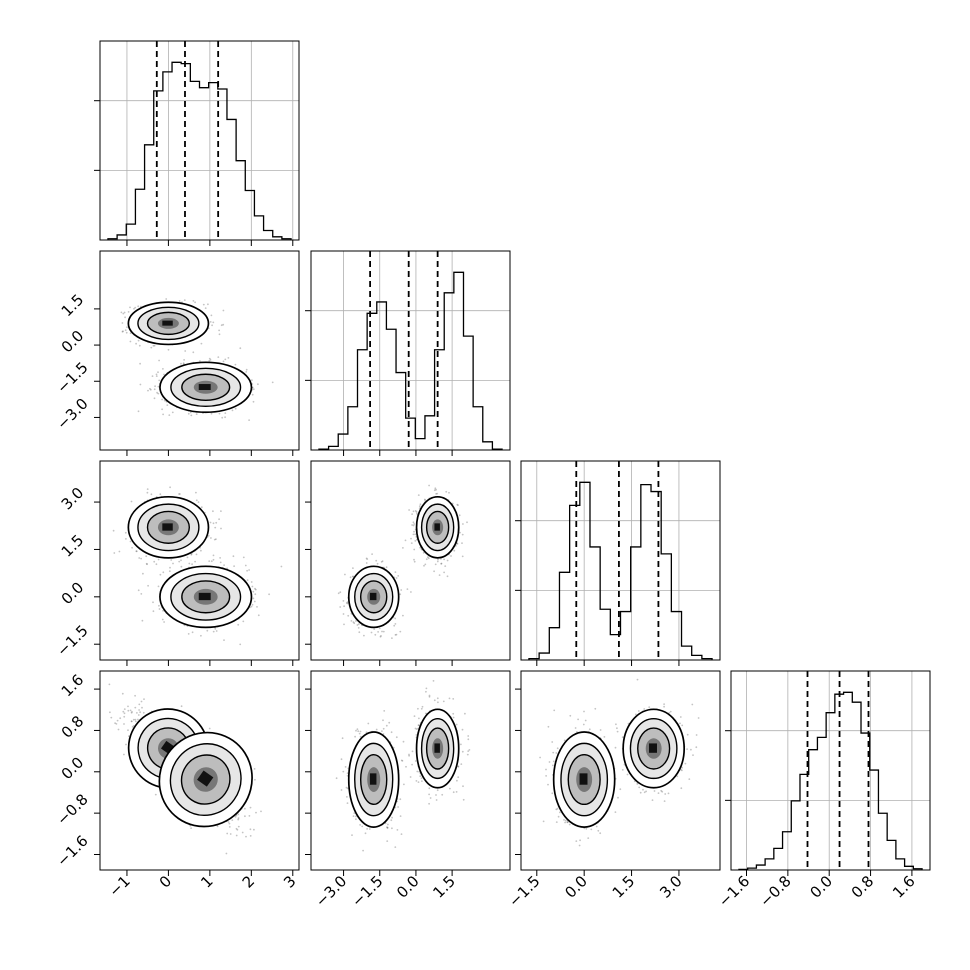 The image size is (970, 970). I want to click on y-tick-label: −1.6, so click(72, 851).